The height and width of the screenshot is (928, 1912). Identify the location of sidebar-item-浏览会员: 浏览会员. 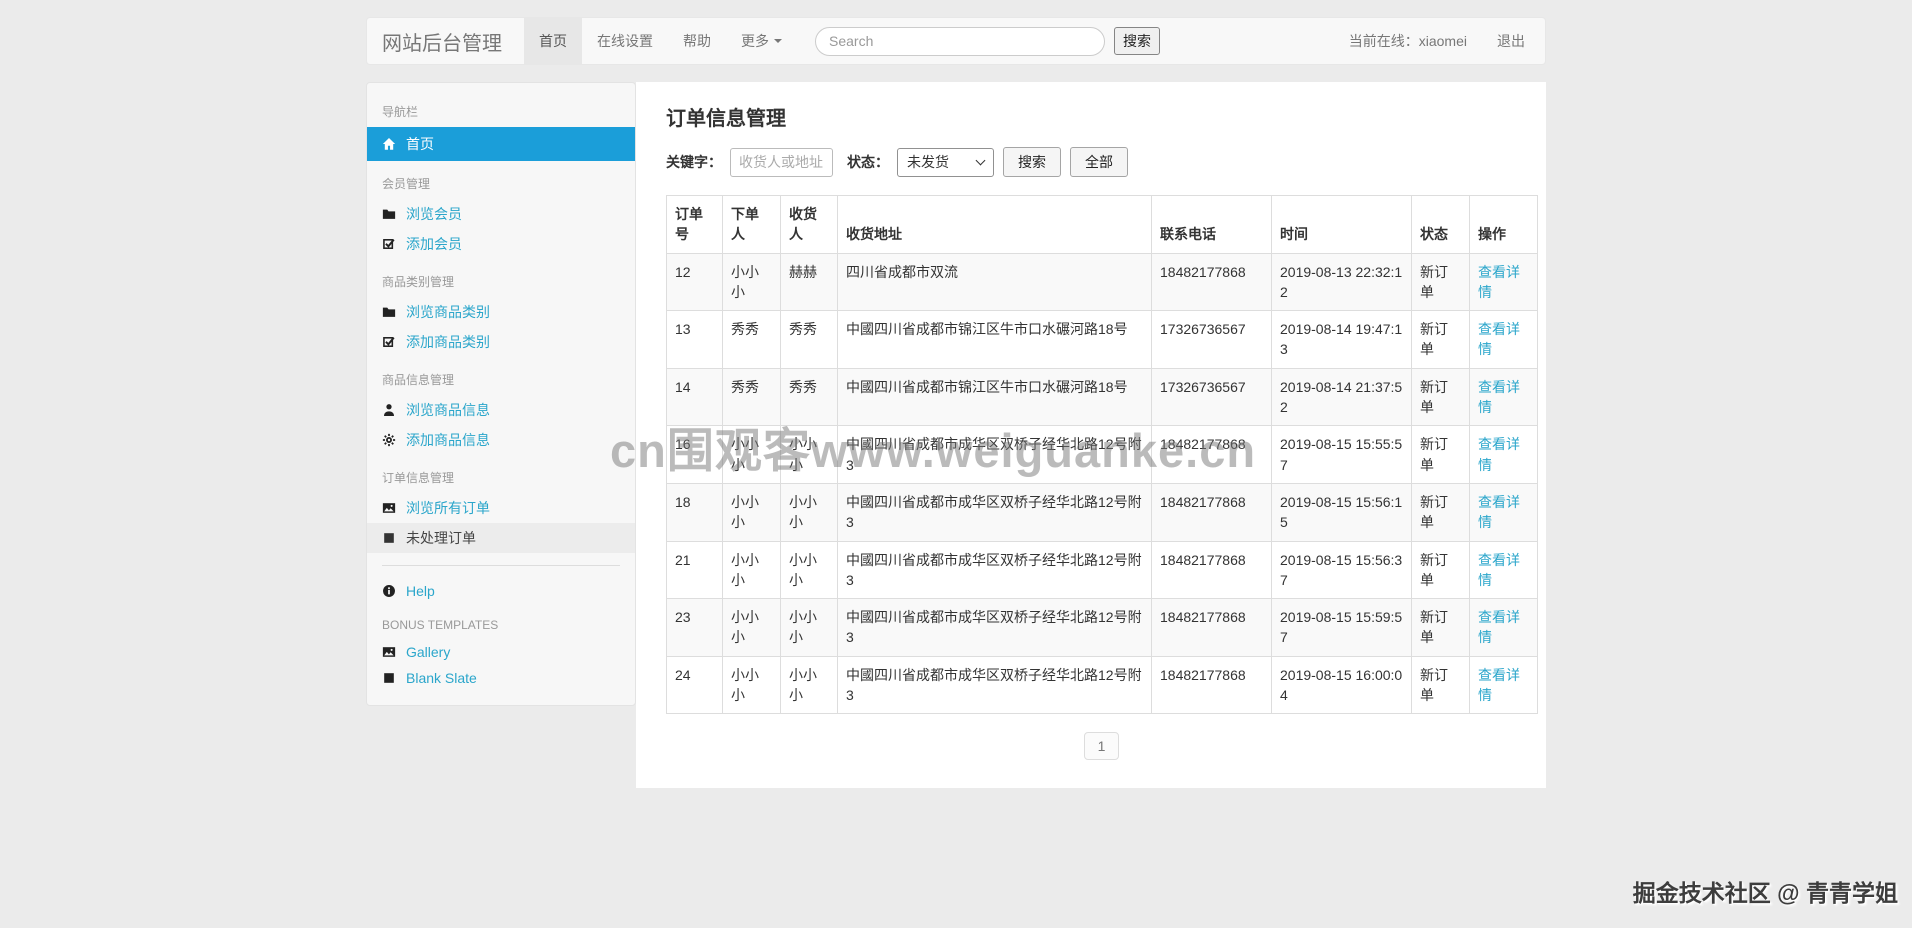
(501, 214).